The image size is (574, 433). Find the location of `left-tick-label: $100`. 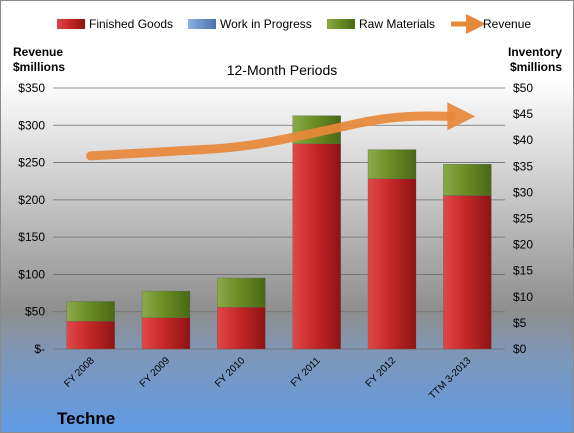

left-tick-label: $100 is located at coordinates (31, 274).